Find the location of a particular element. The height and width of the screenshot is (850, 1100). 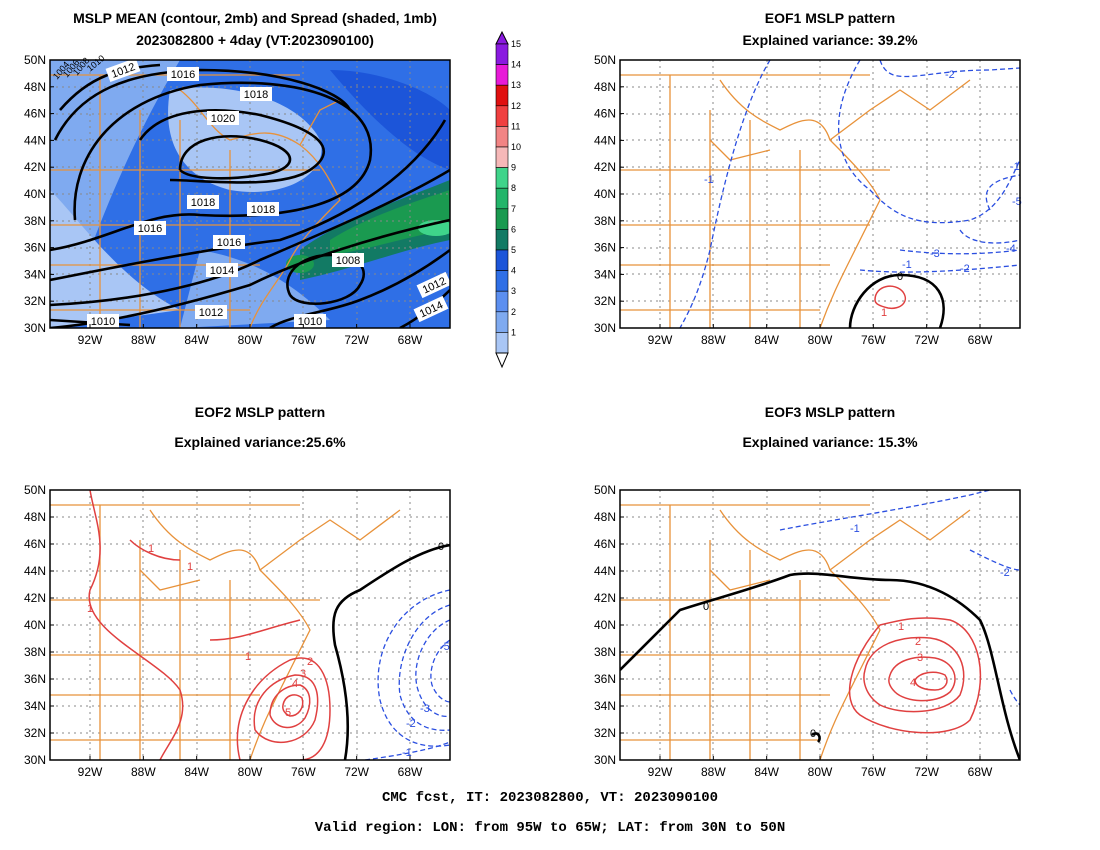

eof3-positive-contours is located at coordinates (915, 675).